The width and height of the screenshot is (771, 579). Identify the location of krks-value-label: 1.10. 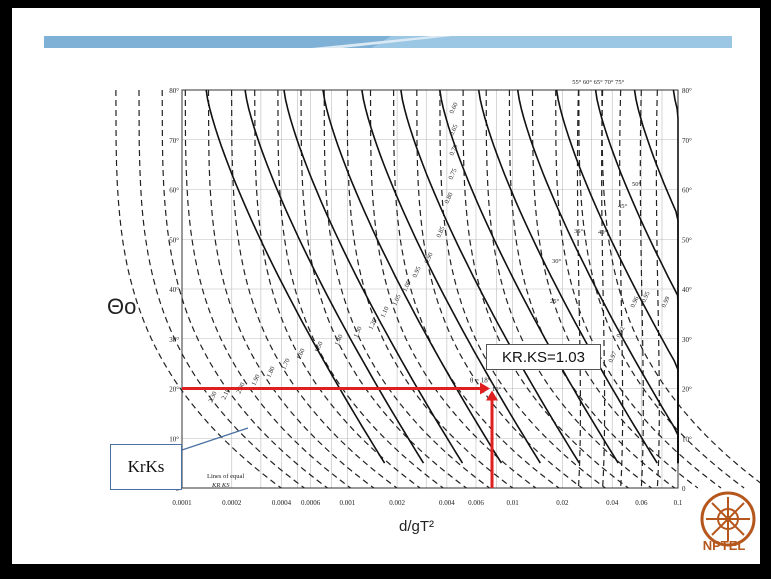
(384, 312).